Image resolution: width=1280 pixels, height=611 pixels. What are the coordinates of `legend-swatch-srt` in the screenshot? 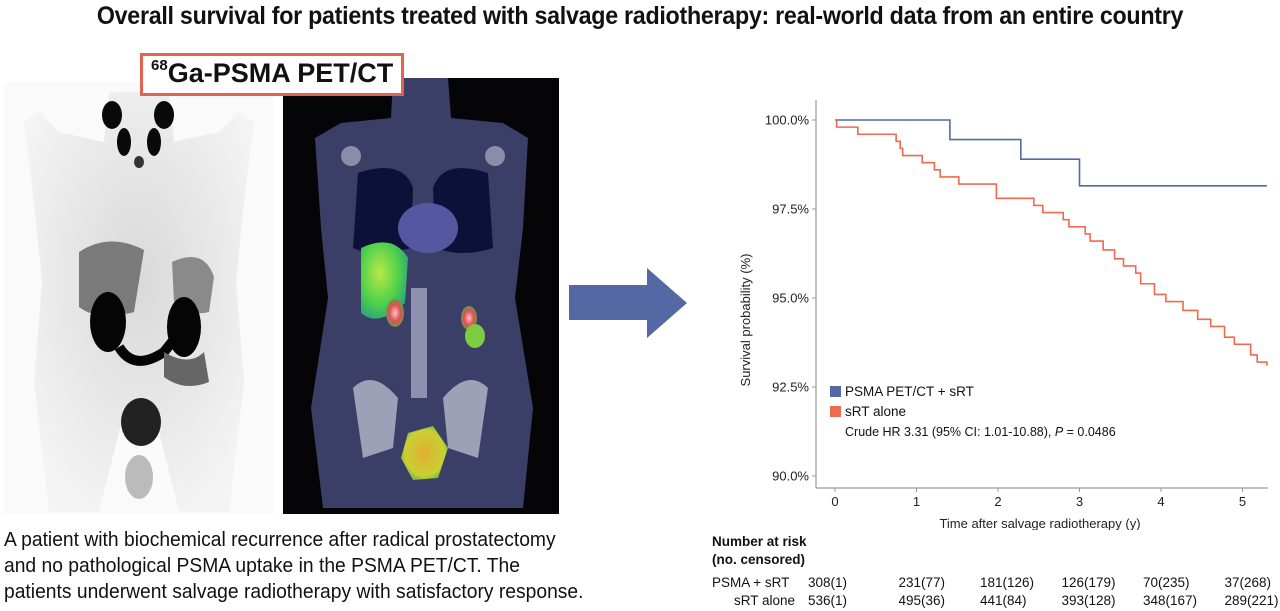 It's located at (835, 411).